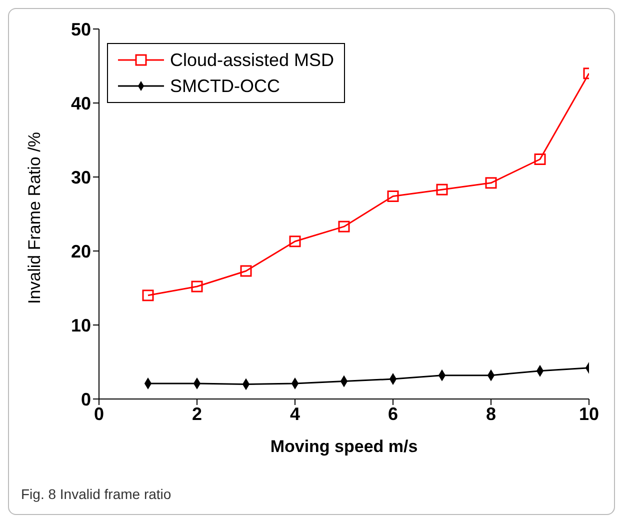  What do you see at coordinates (80, 29) in the screenshot?
I see `y-tick-label: 50` at bounding box center [80, 29].